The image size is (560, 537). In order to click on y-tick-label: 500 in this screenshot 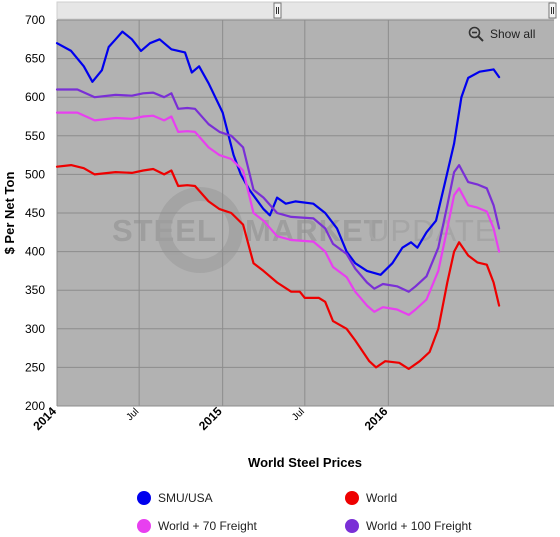, I will do `click(35, 174)`.